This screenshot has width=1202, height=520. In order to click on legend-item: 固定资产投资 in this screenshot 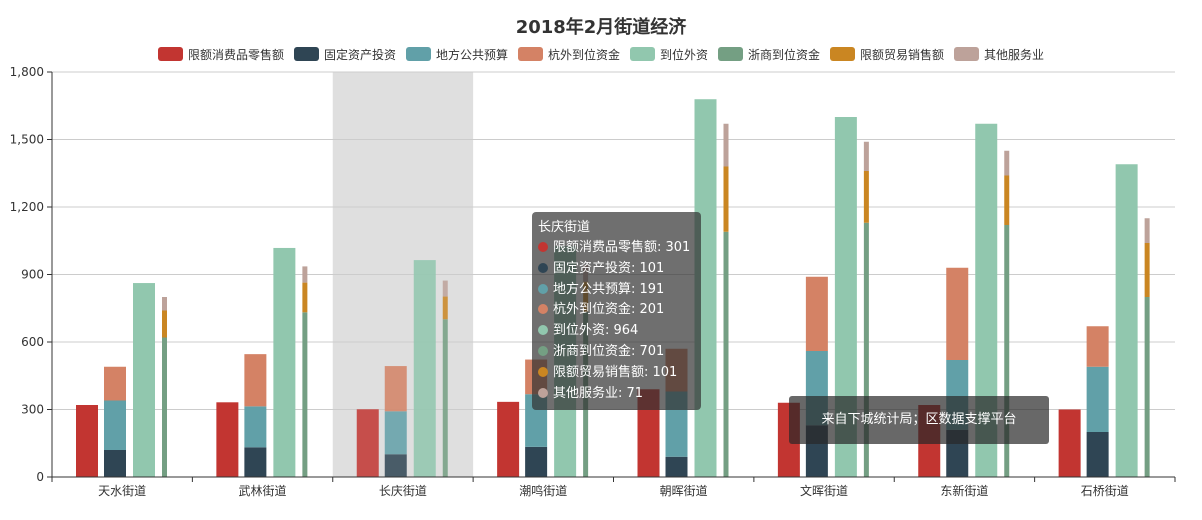, I will do `click(345, 54)`.